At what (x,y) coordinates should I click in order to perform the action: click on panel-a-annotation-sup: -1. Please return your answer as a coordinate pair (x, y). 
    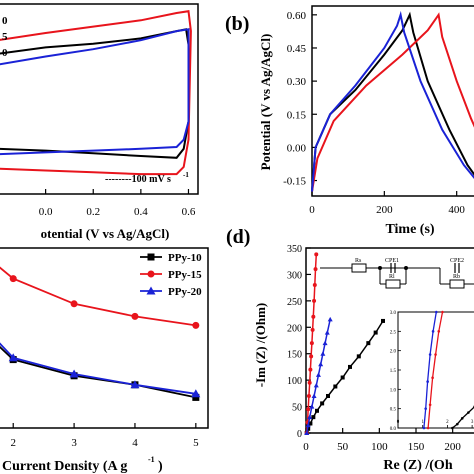
    Looking at the image, I should click on (186, 175).